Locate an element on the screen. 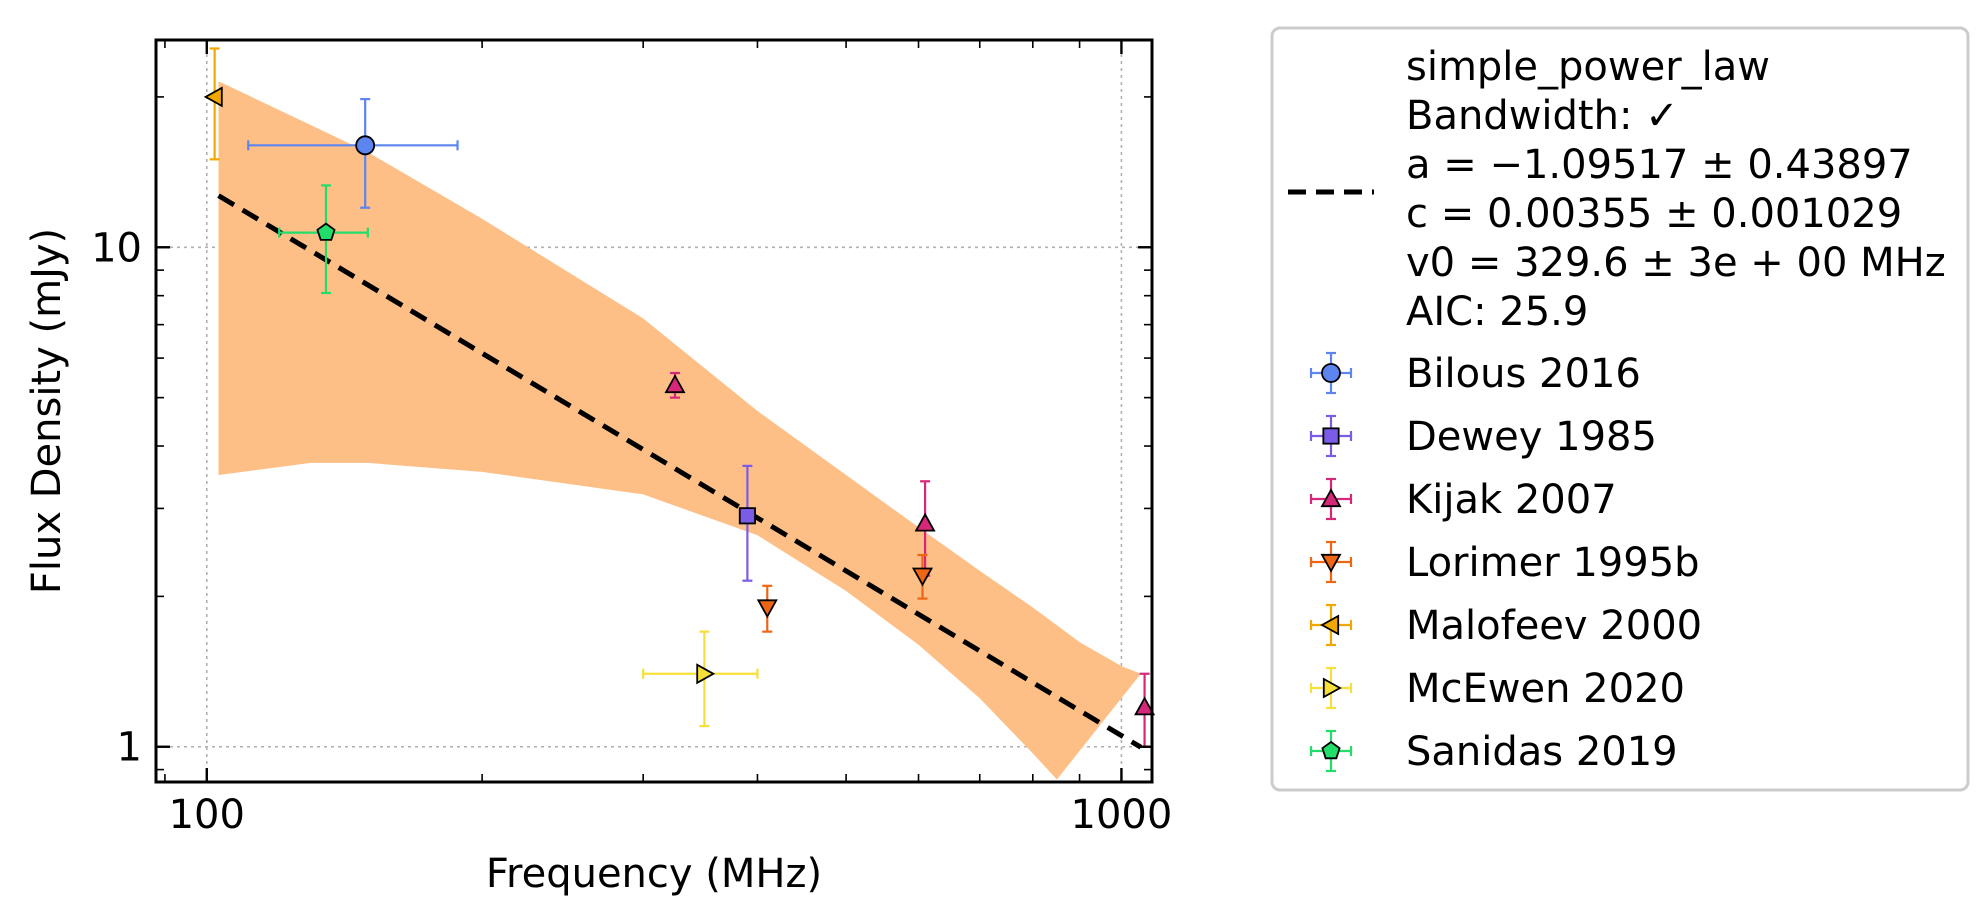 This screenshot has height=924, width=1988. legend-entry: McEwen 2020 is located at coordinates (1497, 689).